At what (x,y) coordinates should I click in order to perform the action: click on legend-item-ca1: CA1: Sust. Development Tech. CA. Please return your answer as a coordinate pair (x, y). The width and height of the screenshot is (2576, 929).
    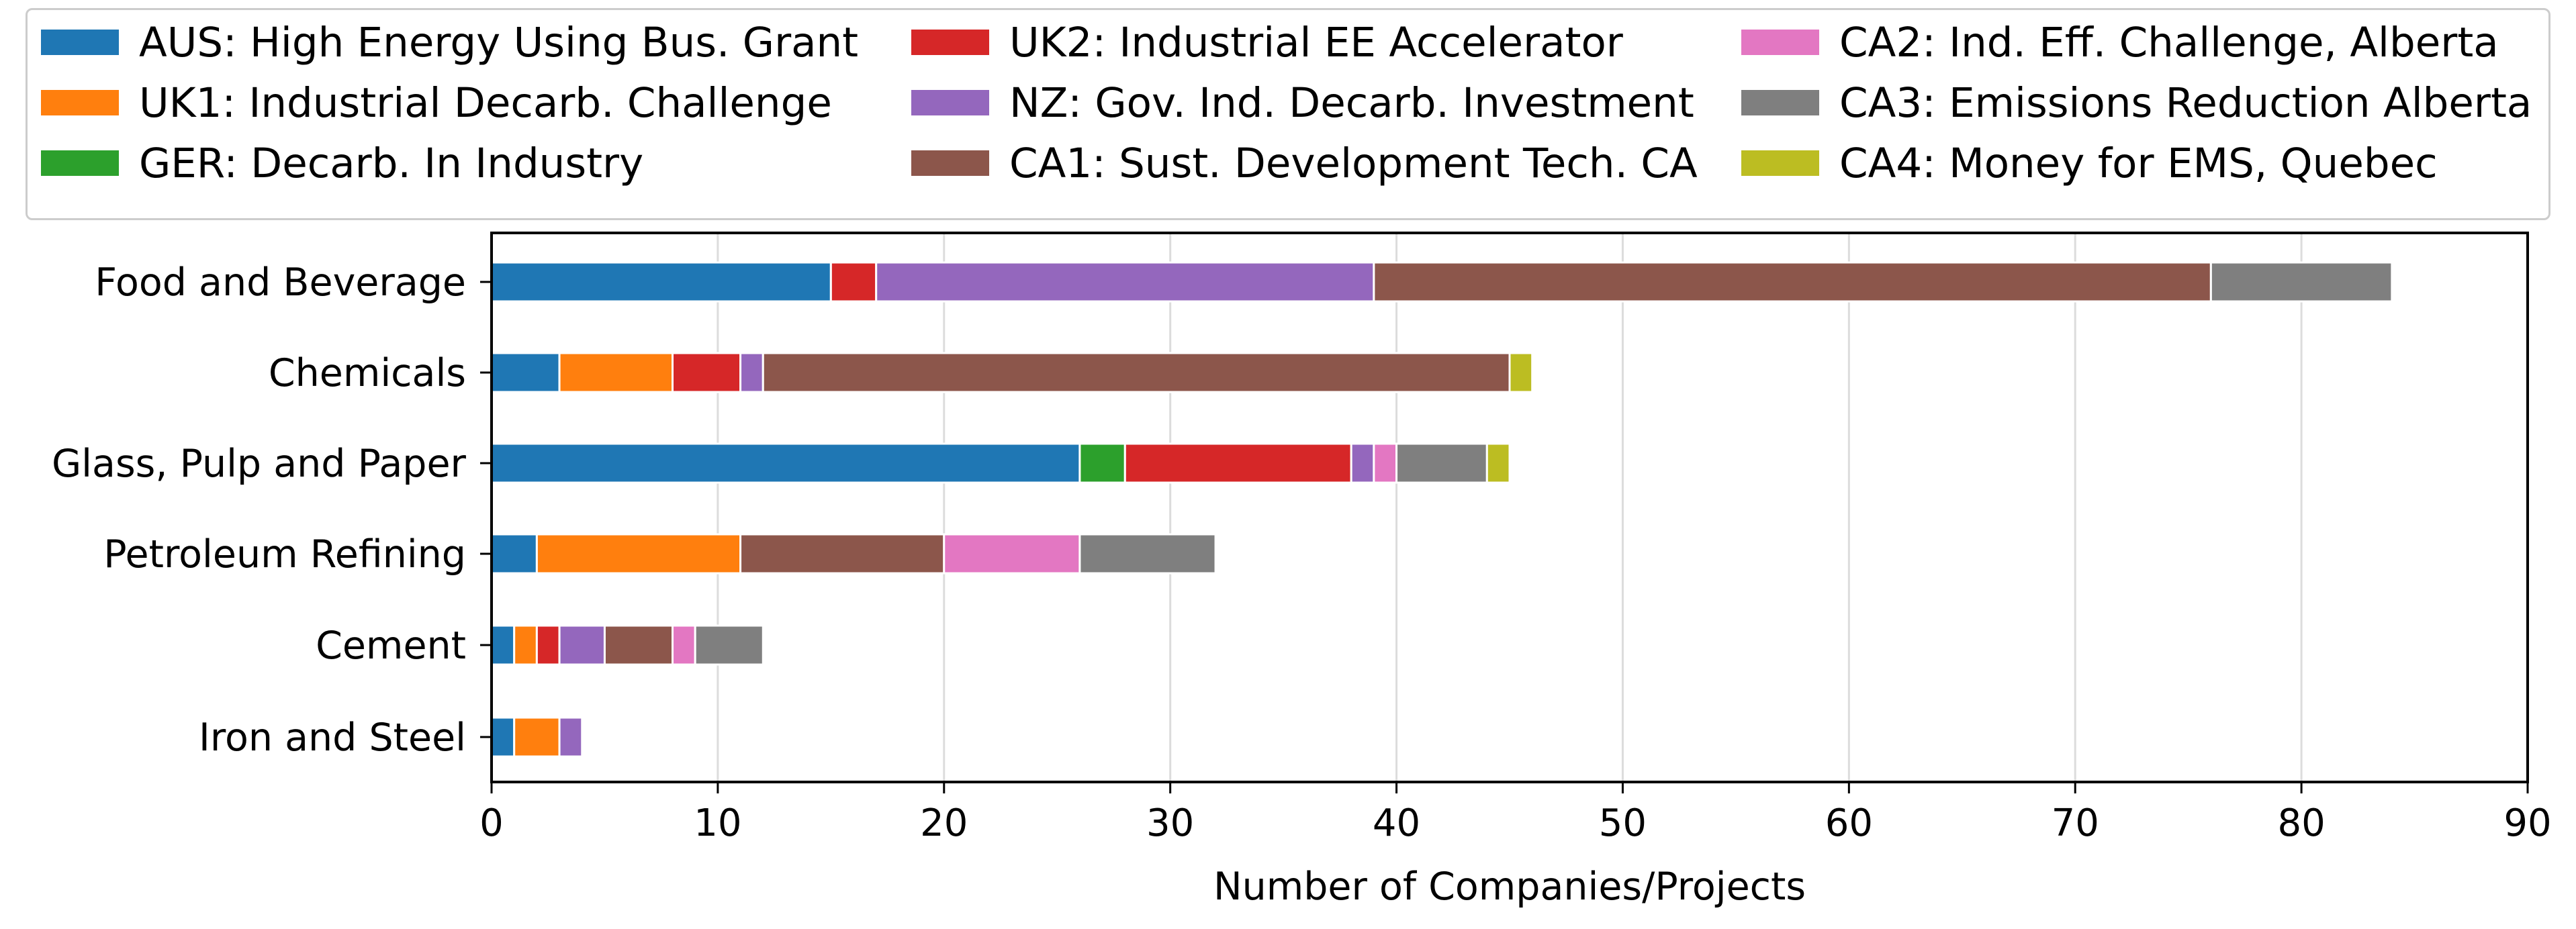
    Looking at the image, I should click on (1304, 163).